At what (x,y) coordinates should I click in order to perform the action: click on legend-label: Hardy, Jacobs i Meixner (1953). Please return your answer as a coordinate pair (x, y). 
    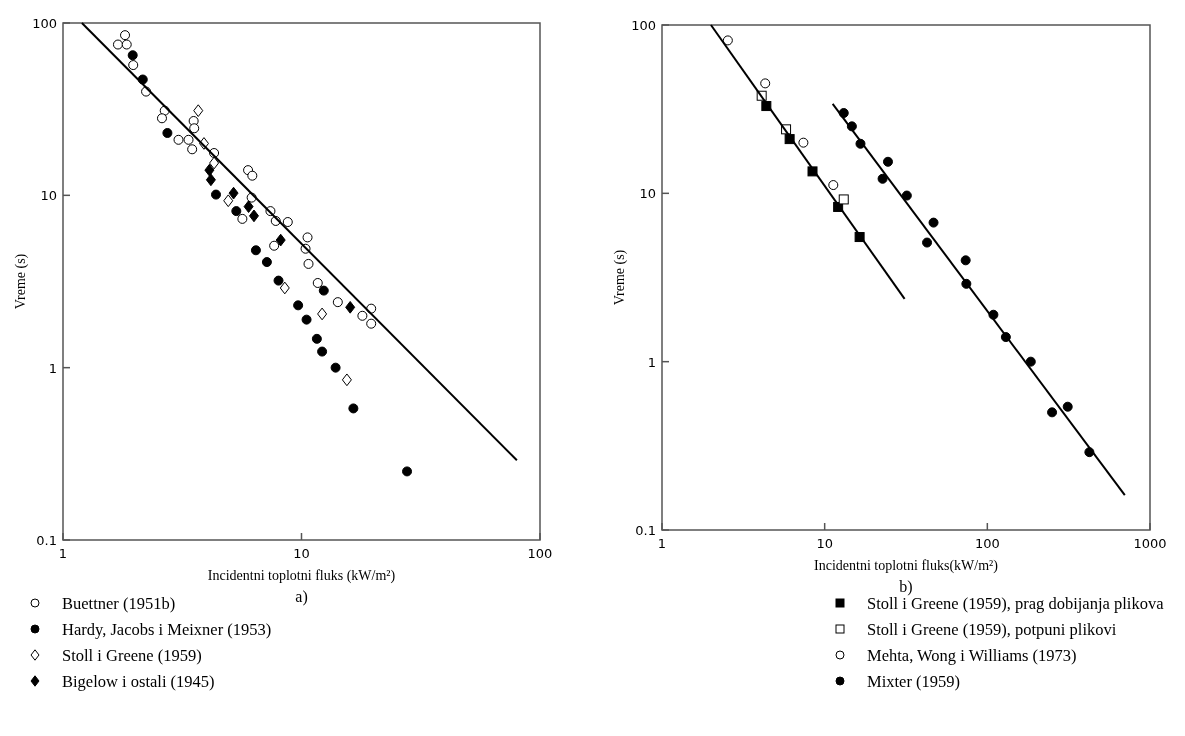
    Looking at the image, I should click on (167, 629).